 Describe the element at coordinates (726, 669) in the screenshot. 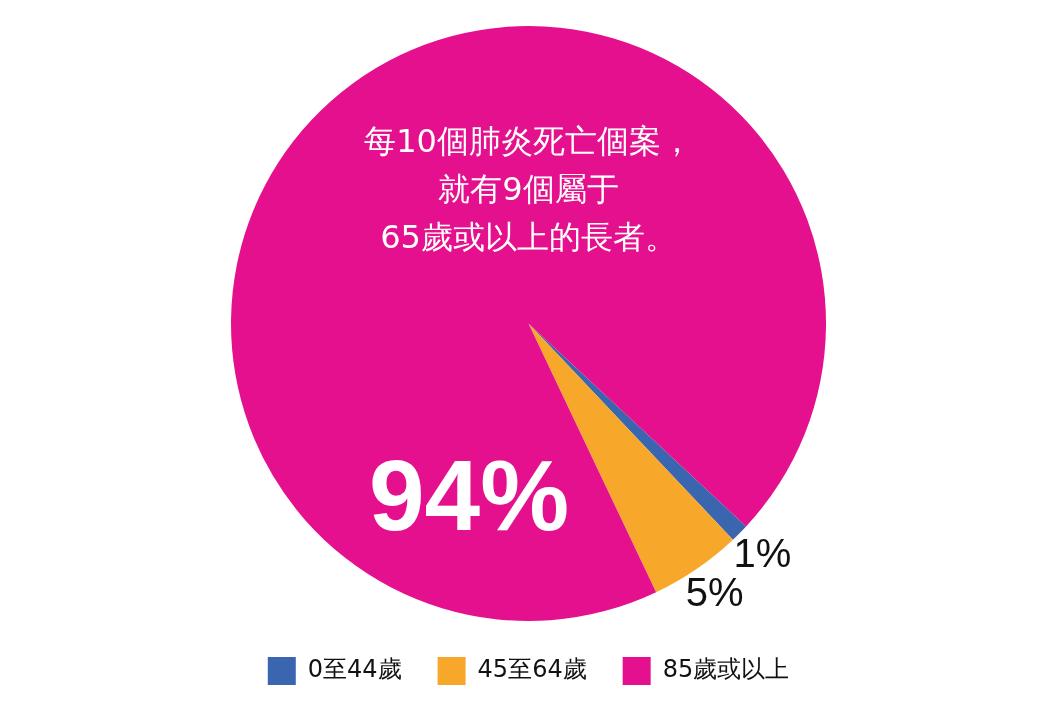

I see `legend-label: 85歲或以上` at that location.